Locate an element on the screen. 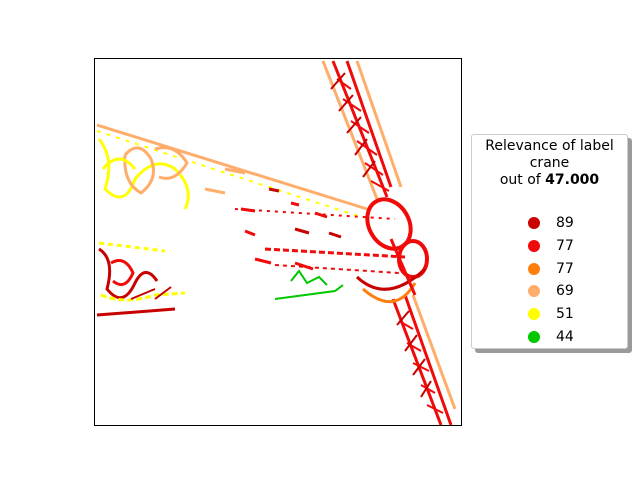 The width and height of the screenshot is (640, 480). crane-hub is located at coordinates (392, 250).